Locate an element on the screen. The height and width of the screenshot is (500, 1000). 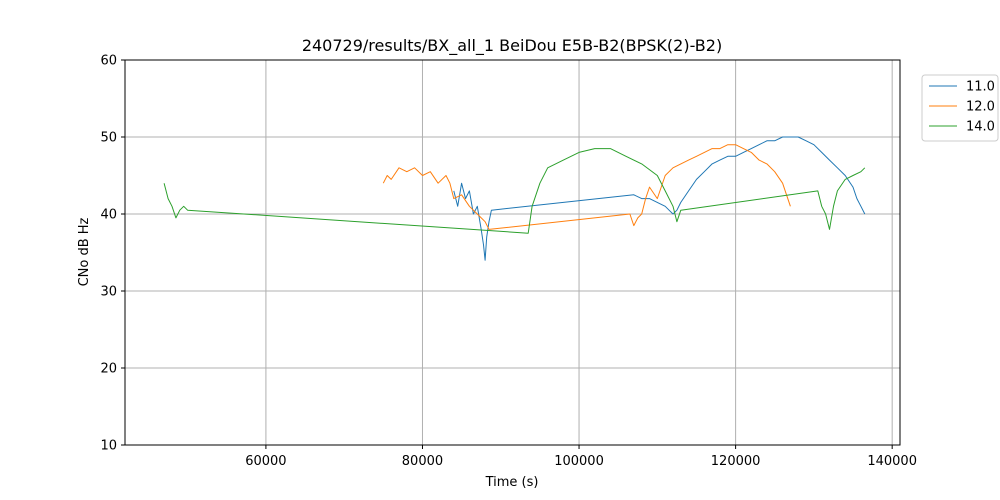
y-tick-label: 30 is located at coordinates (108, 292).